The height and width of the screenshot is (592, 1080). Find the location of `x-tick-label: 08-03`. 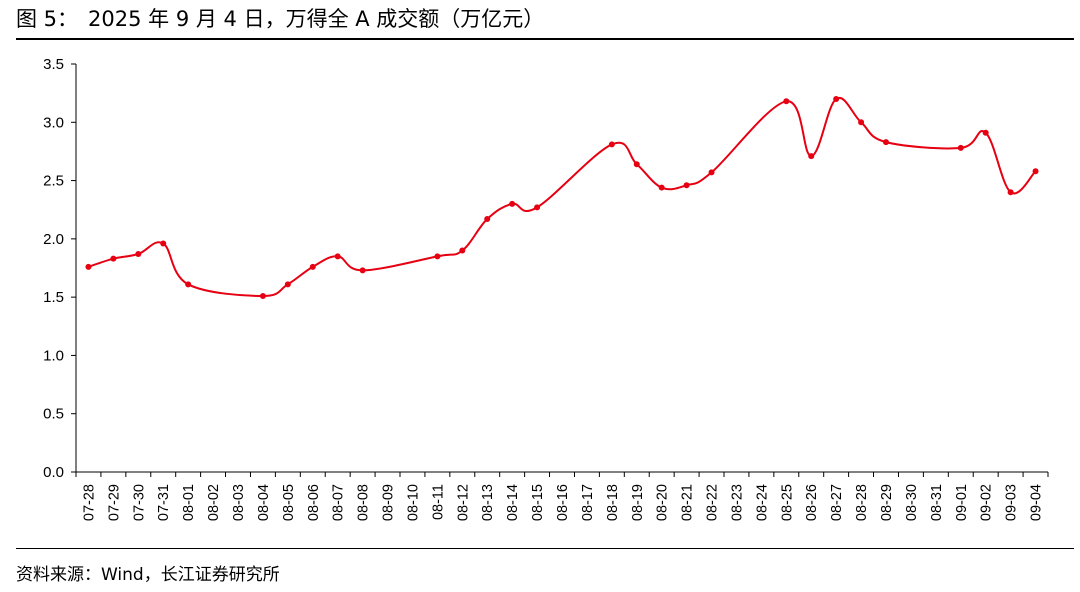

x-tick-label: 08-03 is located at coordinates (239, 502).